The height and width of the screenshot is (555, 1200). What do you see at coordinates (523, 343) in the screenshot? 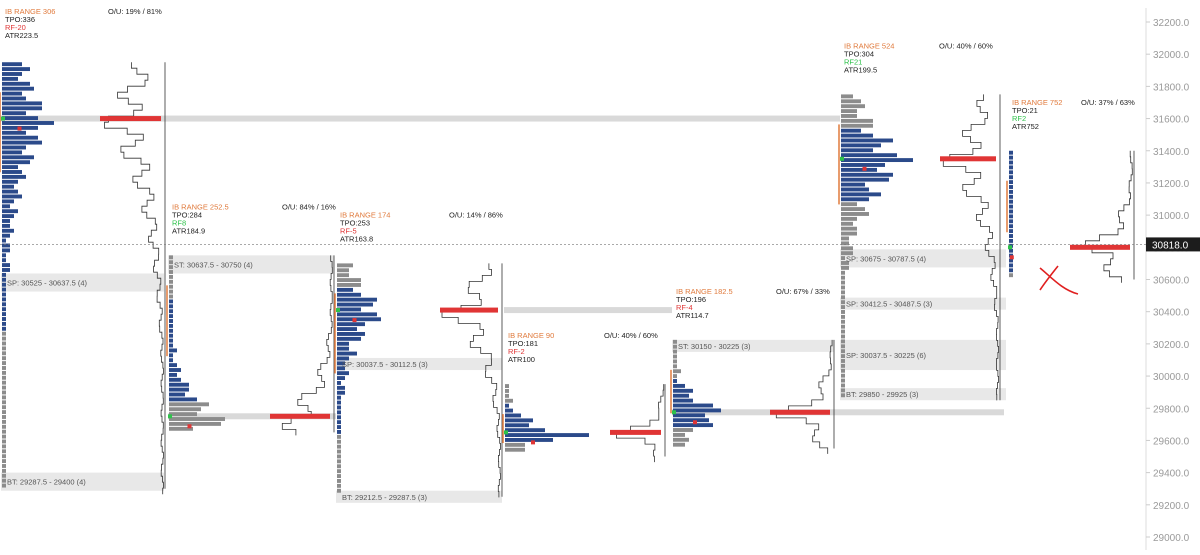
I see `tpo-count-label: TPO:181` at bounding box center [523, 343].